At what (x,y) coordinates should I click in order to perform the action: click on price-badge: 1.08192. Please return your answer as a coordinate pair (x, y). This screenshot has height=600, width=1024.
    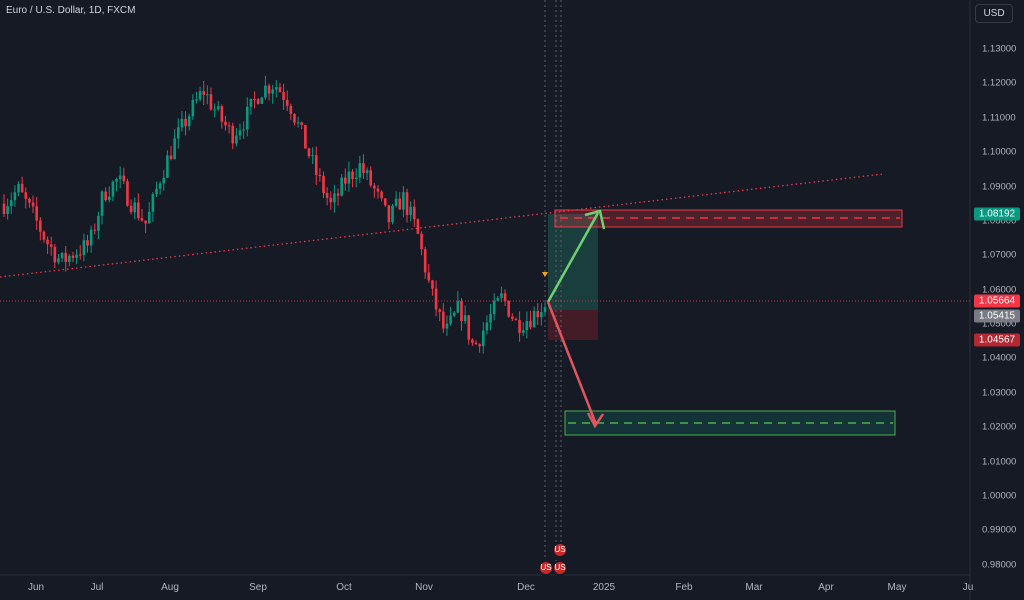
    Looking at the image, I should click on (997, 214).